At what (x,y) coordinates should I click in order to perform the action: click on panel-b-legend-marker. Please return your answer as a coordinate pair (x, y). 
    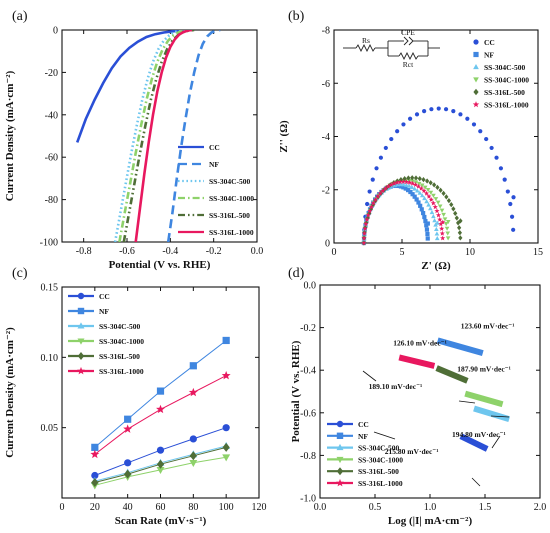
    Looking at the image, I should click on (476, 67).